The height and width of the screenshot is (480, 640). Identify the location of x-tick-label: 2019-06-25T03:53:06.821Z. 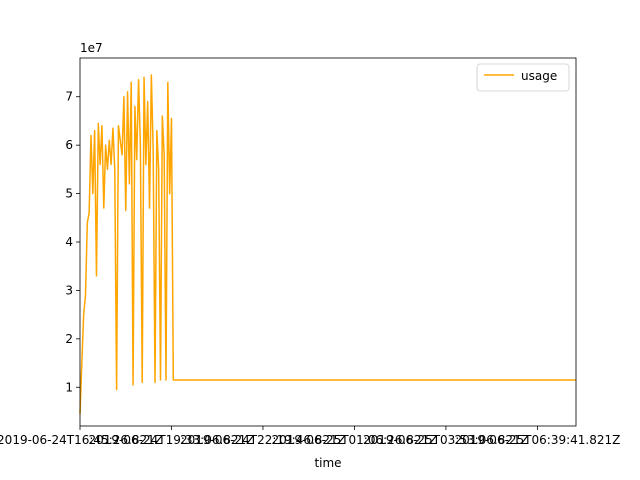
(446, 440).